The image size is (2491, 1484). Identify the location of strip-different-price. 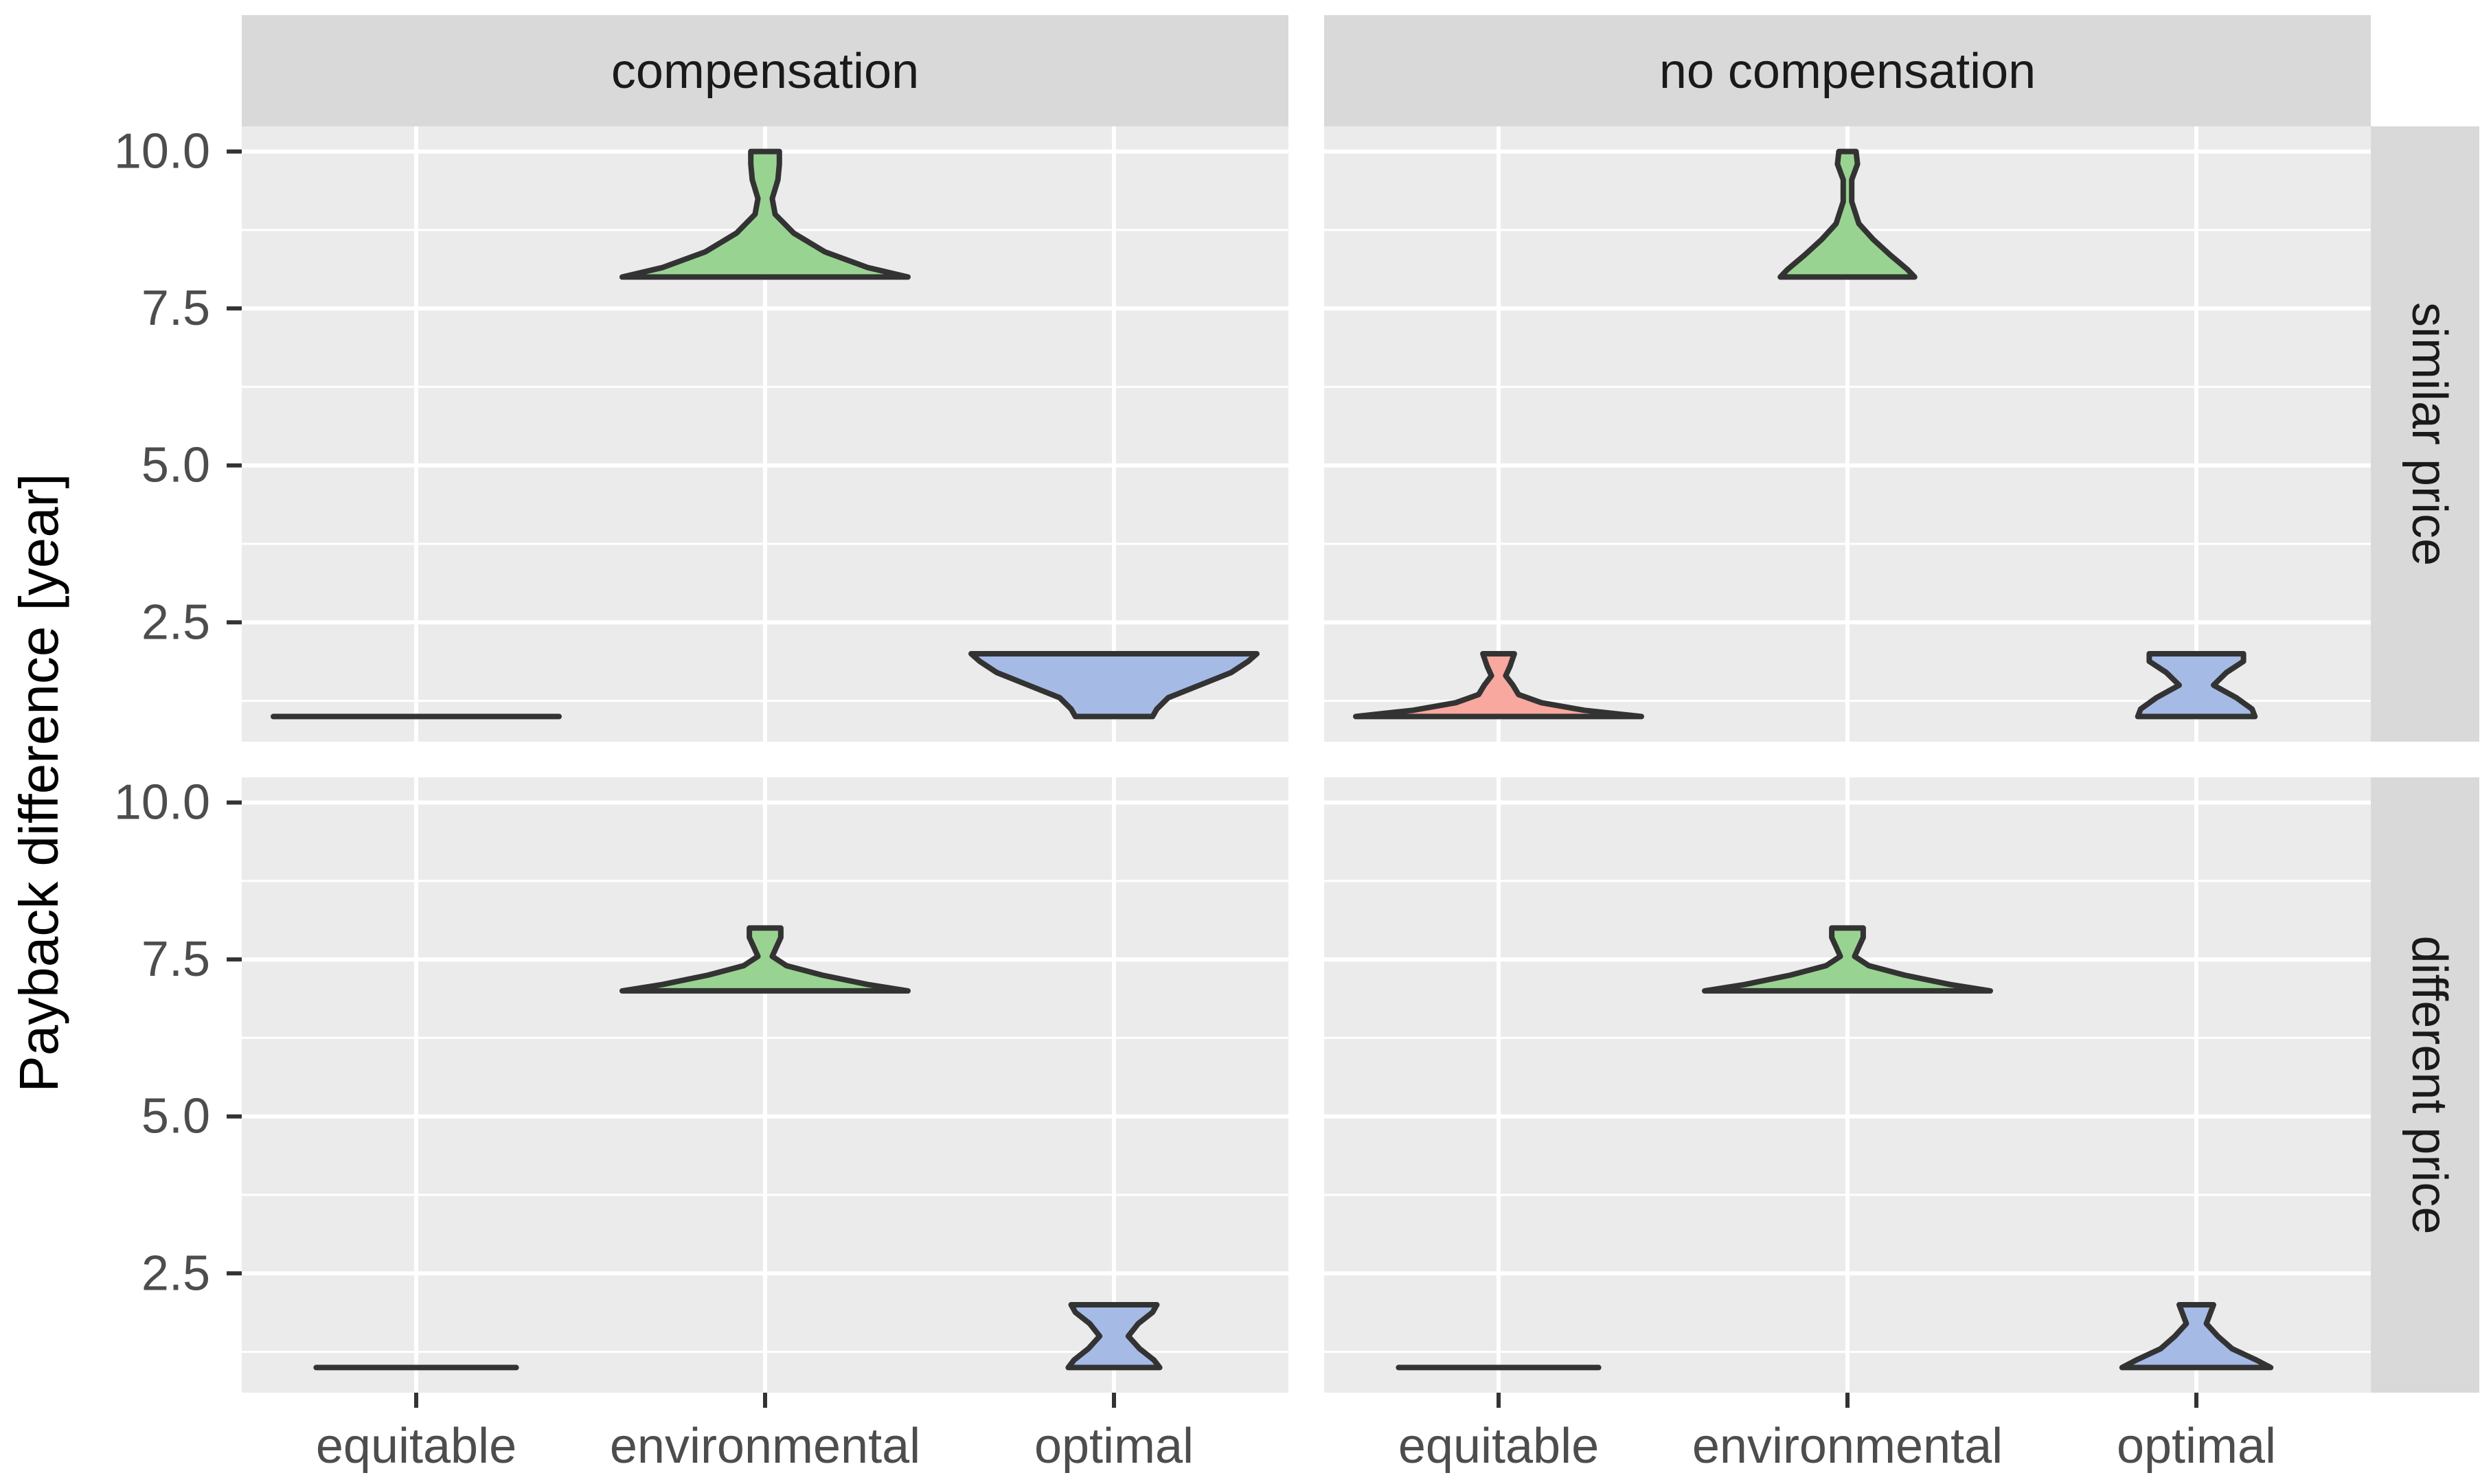
(2425, 1085).